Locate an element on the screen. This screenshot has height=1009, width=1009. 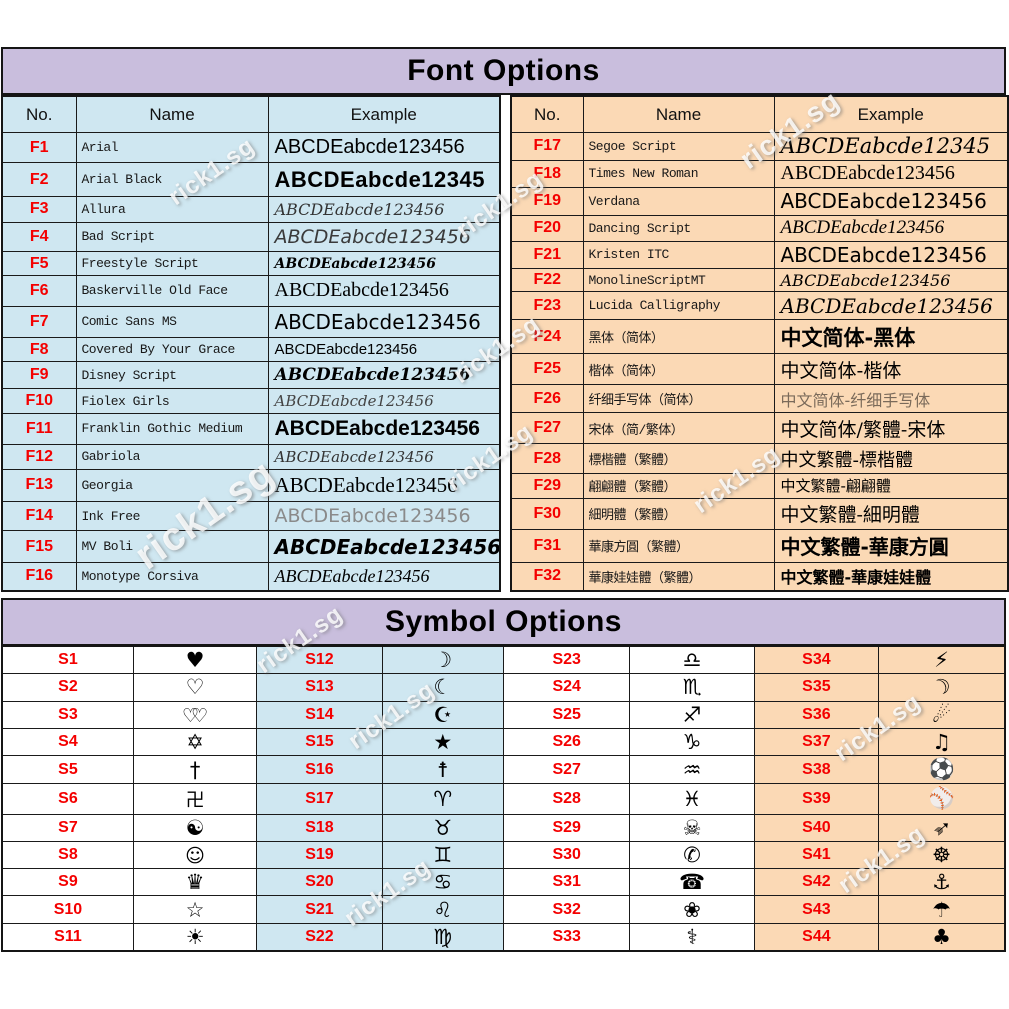
symbol-no-S23: S23 is located at coordinates (566, 660).